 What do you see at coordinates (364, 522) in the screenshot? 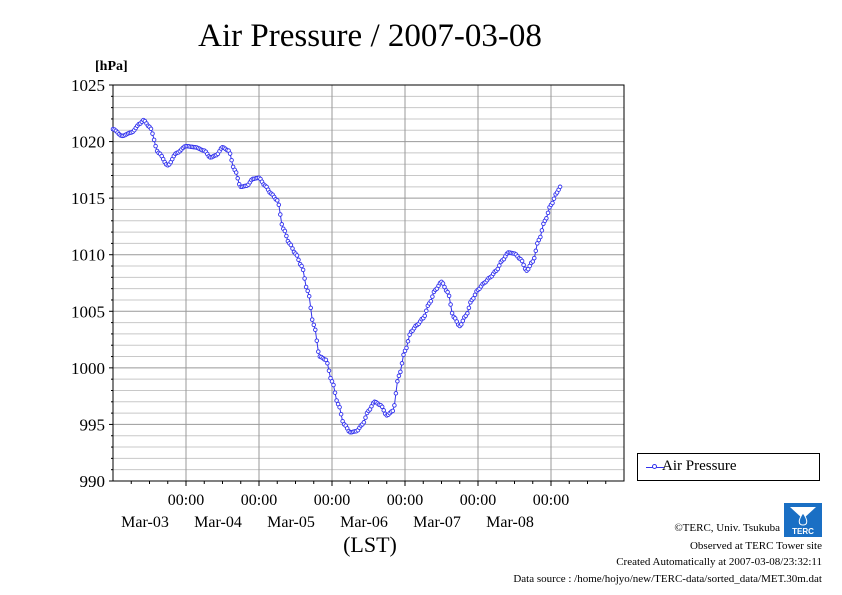
I see `x-tick-date-label: Mar-06` at bounding box center [364, 522].